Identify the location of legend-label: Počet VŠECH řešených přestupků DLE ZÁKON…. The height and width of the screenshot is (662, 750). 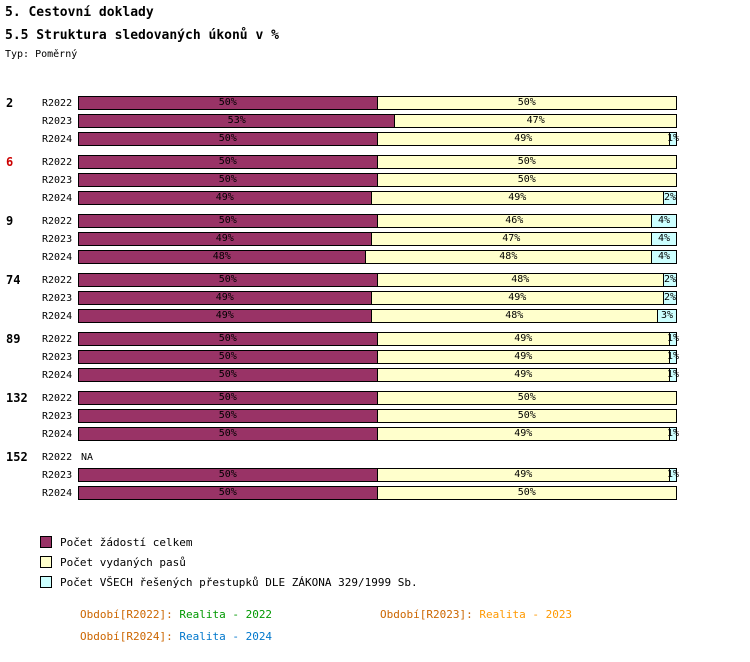
(239, 582).